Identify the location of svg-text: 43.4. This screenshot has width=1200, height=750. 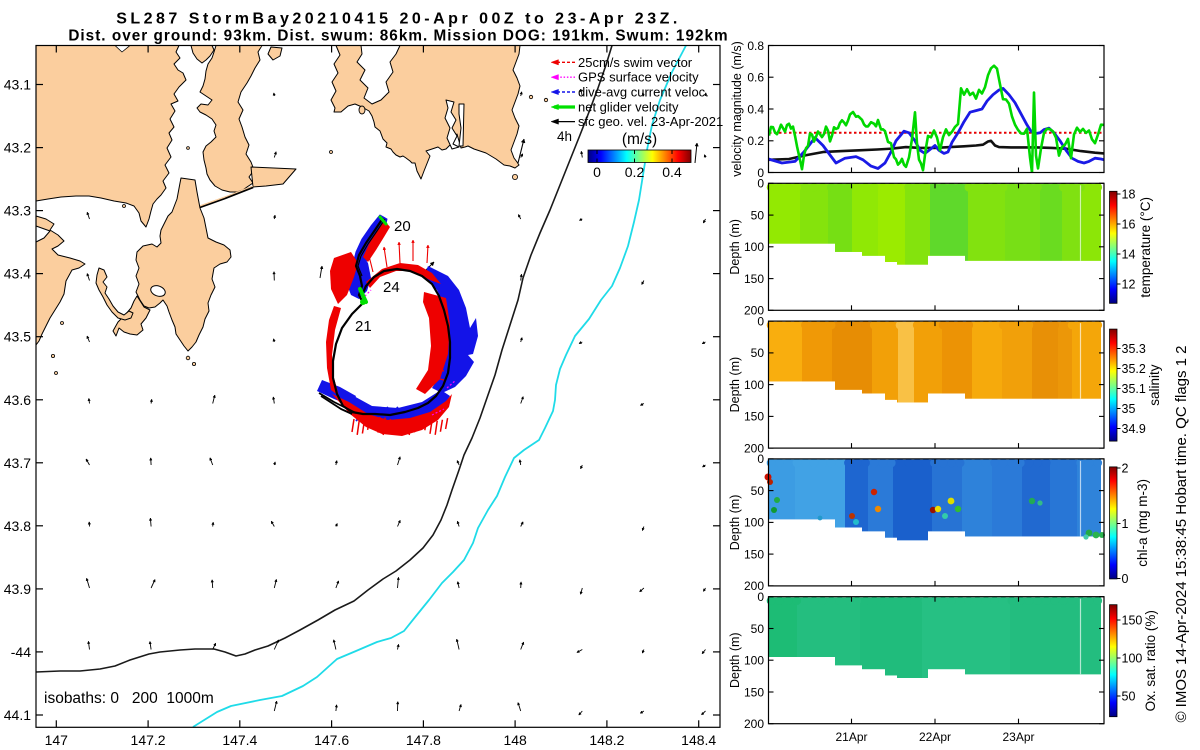
(17, 274).